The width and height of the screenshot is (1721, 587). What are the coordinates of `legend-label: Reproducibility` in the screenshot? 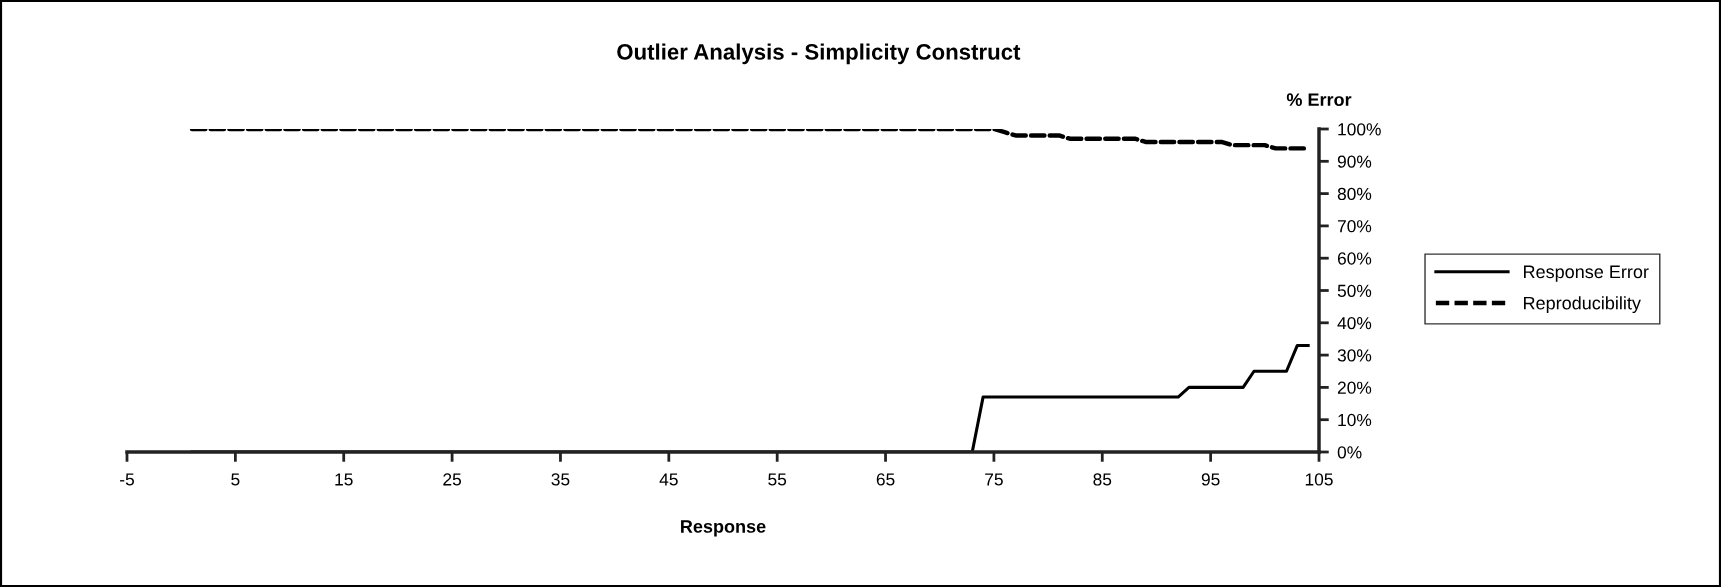 It's located at (1582, 305).